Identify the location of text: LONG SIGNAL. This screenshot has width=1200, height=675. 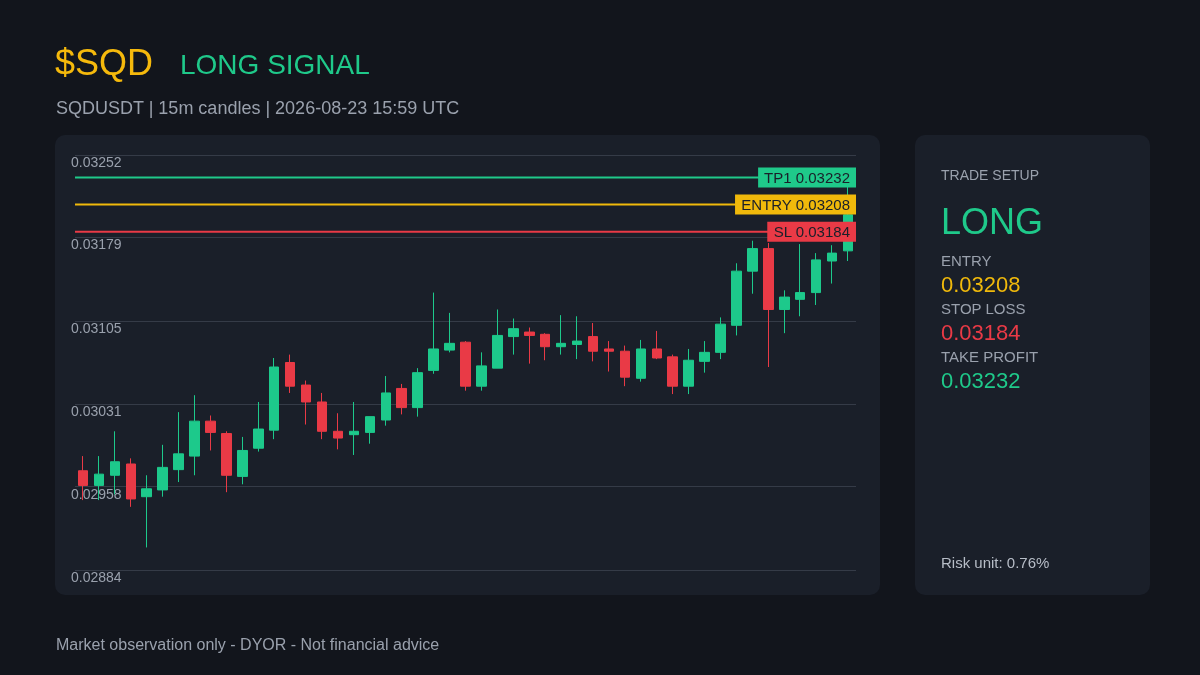
(275, 65).